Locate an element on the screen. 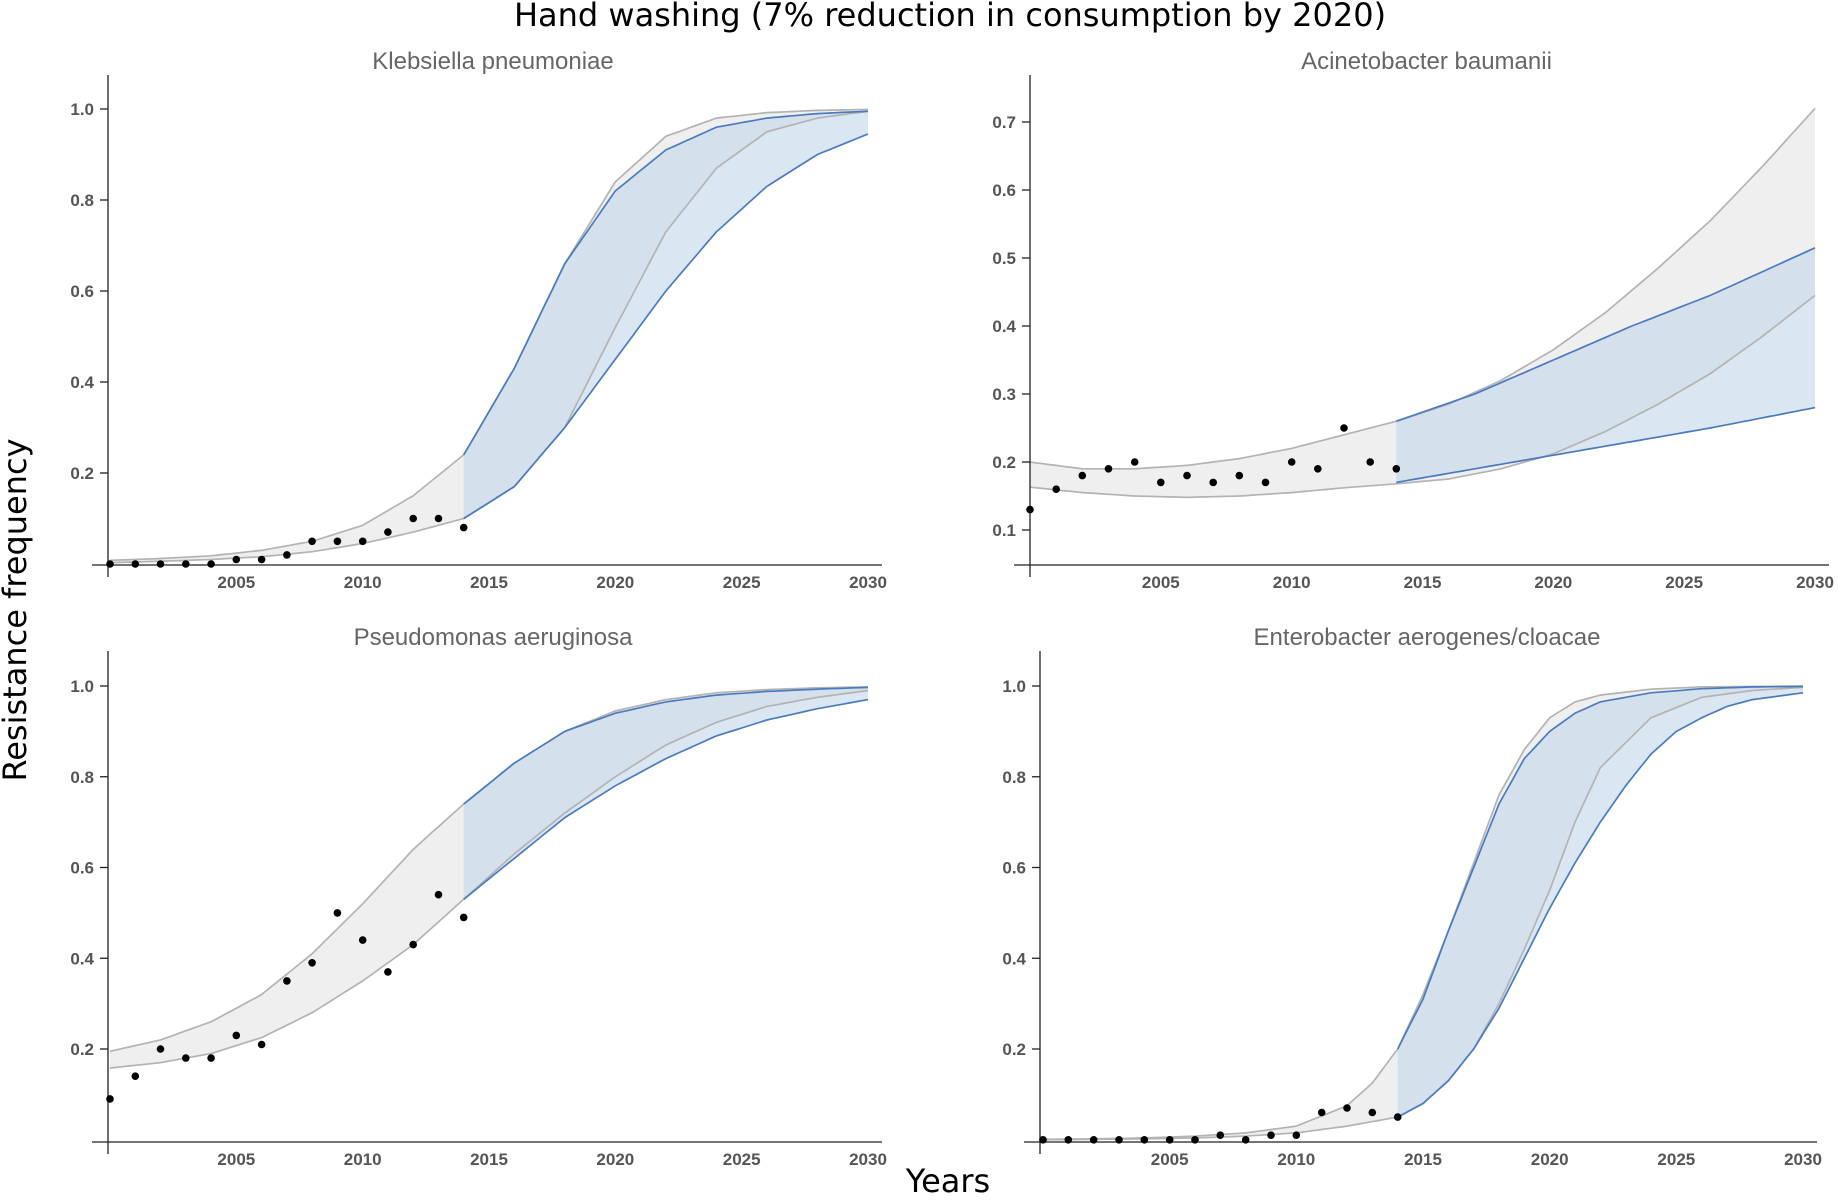 This screenshot has height=1202, width=1838. y-tick-label: 0.7 is located at coordinates (1004, 122).